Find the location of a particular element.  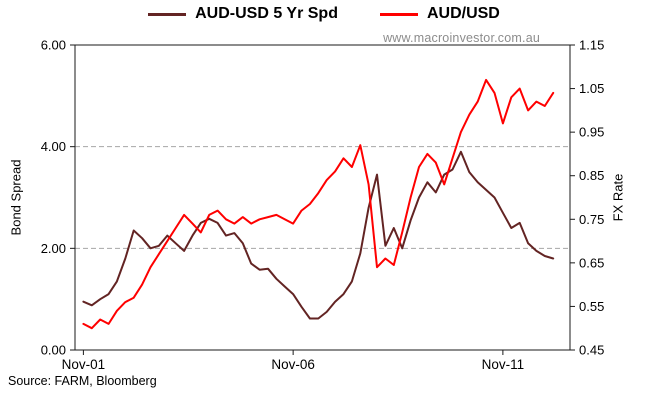

left-axis-title: Bond Spread is located at coordinates (16, 197).